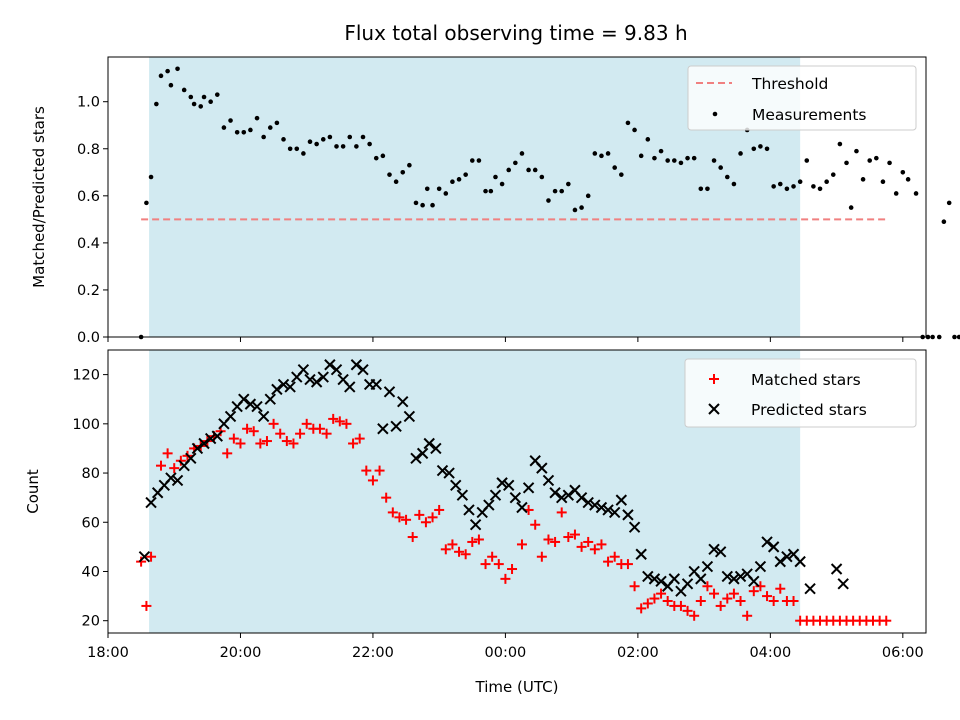 This screenshot has width=960, height=720. What do you see at coordinates (802, 98) in the screenshot?
I see `legend: Threshold Measurements` at bounding box center [802, 98].